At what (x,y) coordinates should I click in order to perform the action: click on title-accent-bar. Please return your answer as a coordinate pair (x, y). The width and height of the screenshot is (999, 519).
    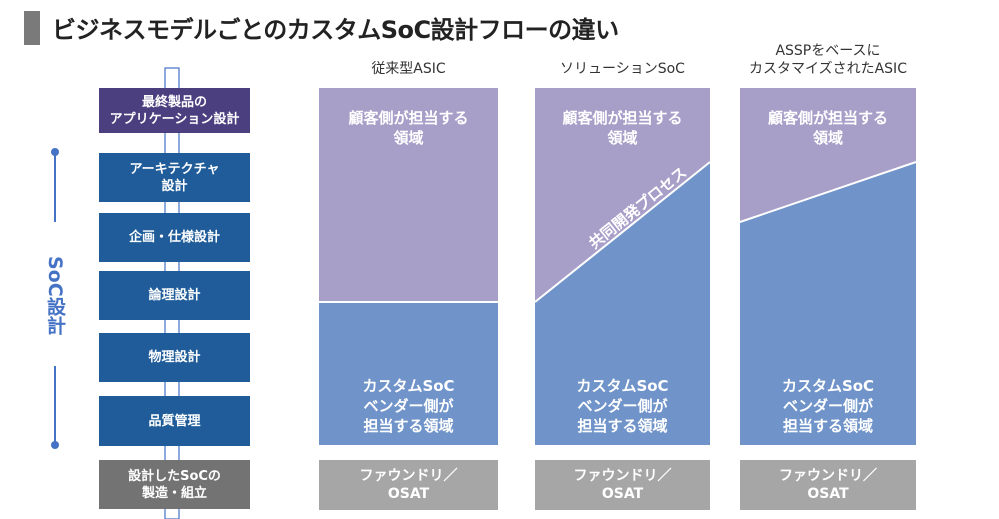
    Looking at the image, I should click on (32, 28).